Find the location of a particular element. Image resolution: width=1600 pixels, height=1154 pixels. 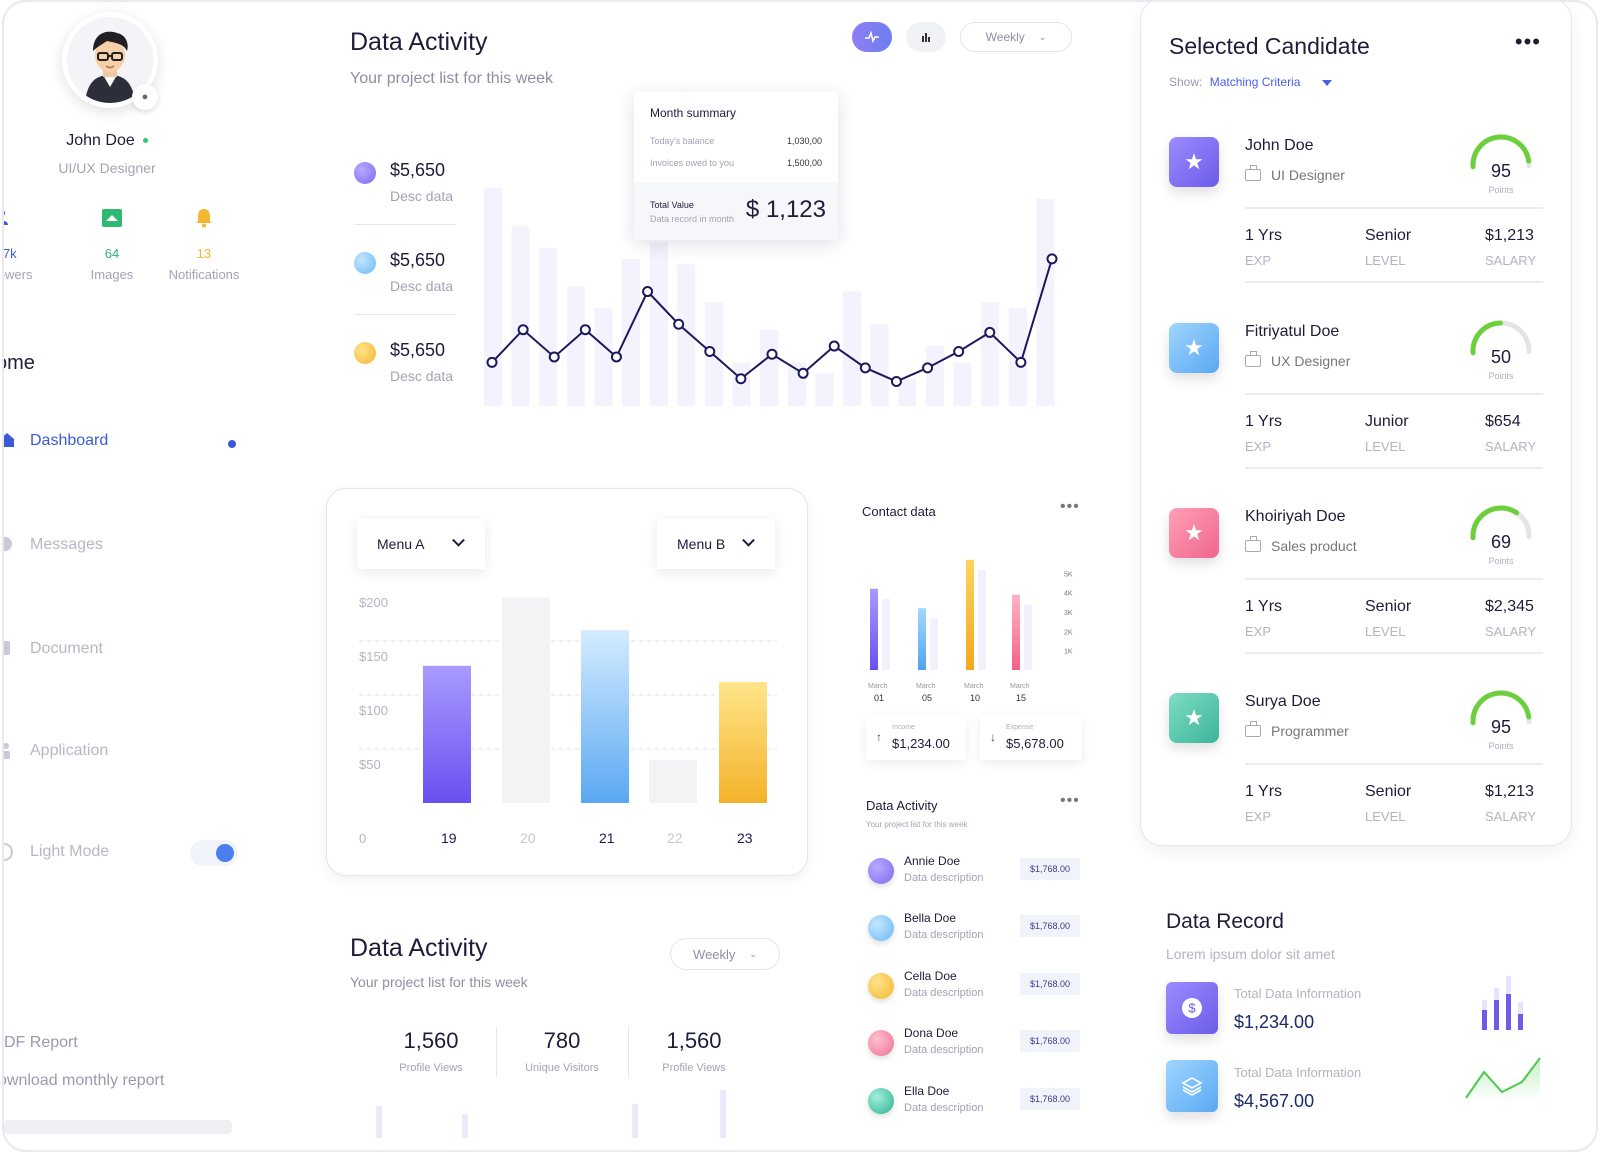

period-select: Weekly ⌄ is located at coordinates (1016, 37).